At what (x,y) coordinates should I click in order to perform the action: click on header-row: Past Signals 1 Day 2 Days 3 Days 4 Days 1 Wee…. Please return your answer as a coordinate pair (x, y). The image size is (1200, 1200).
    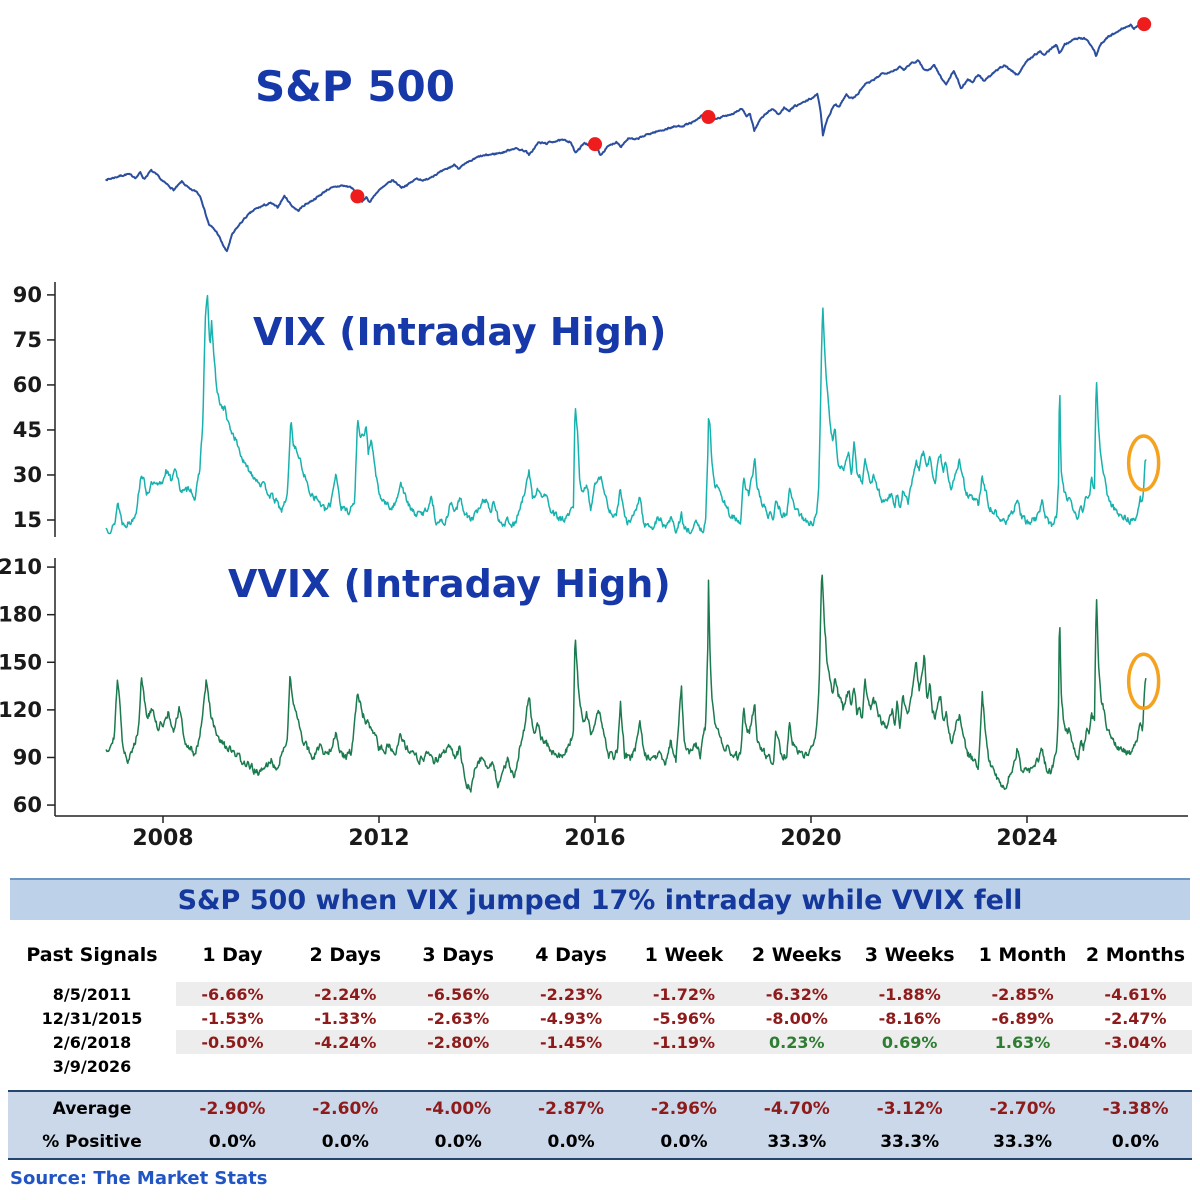
    Looking at the image, I should click on (600, 956).